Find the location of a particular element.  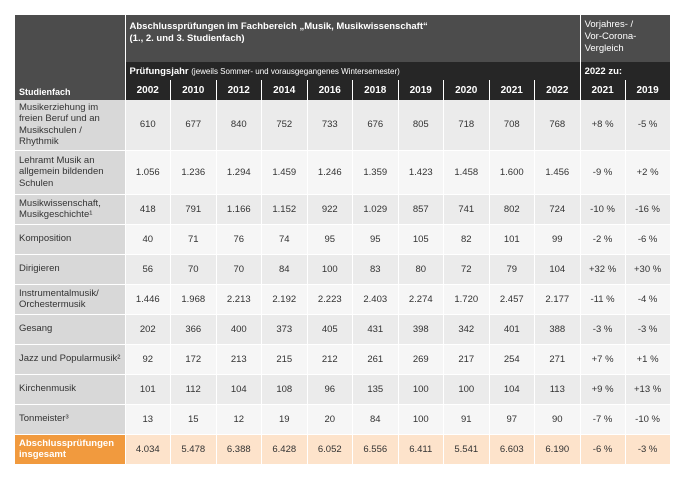

comparison-title: Vorjahres- / Vor-Corona-Vergleich is located at coordinates (625, 38).